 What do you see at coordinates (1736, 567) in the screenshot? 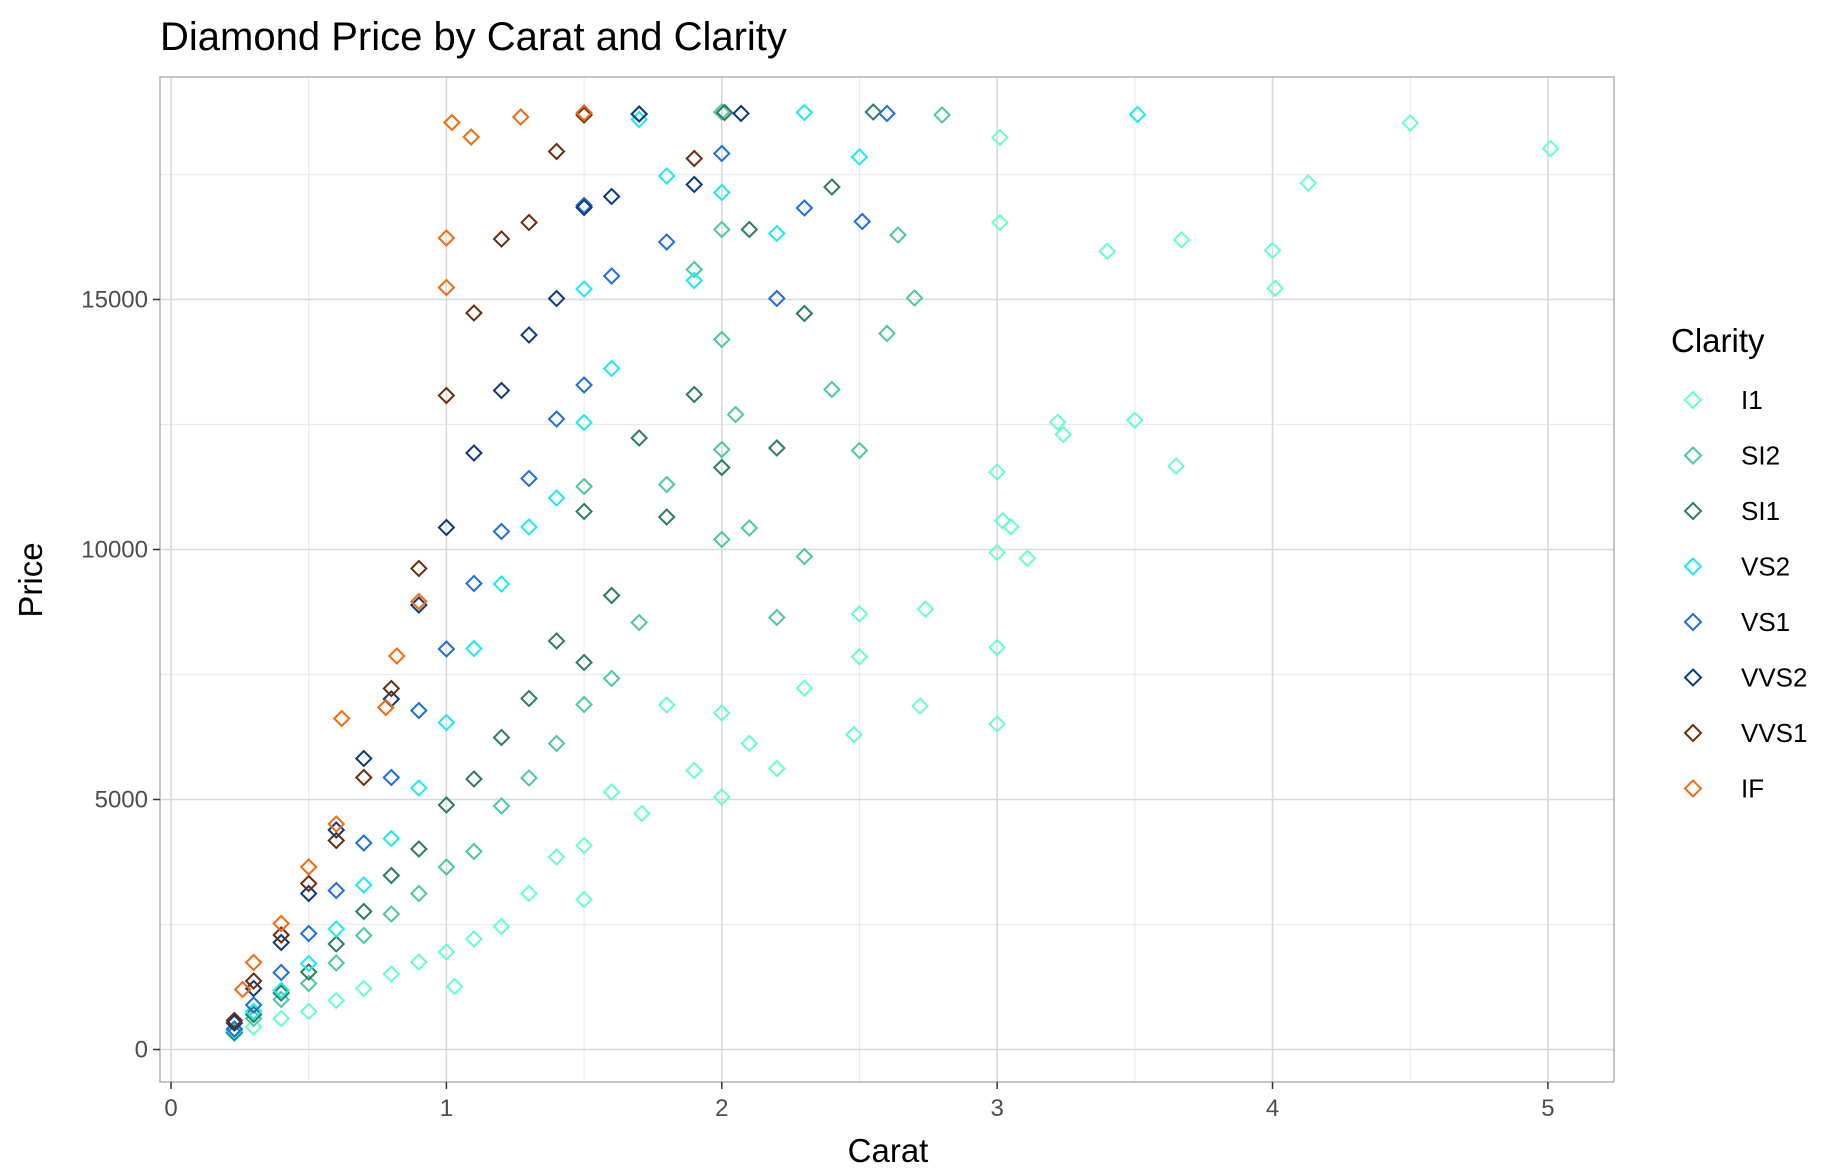
I see `legend-item: VS2` at bounding box center [1736, 567].